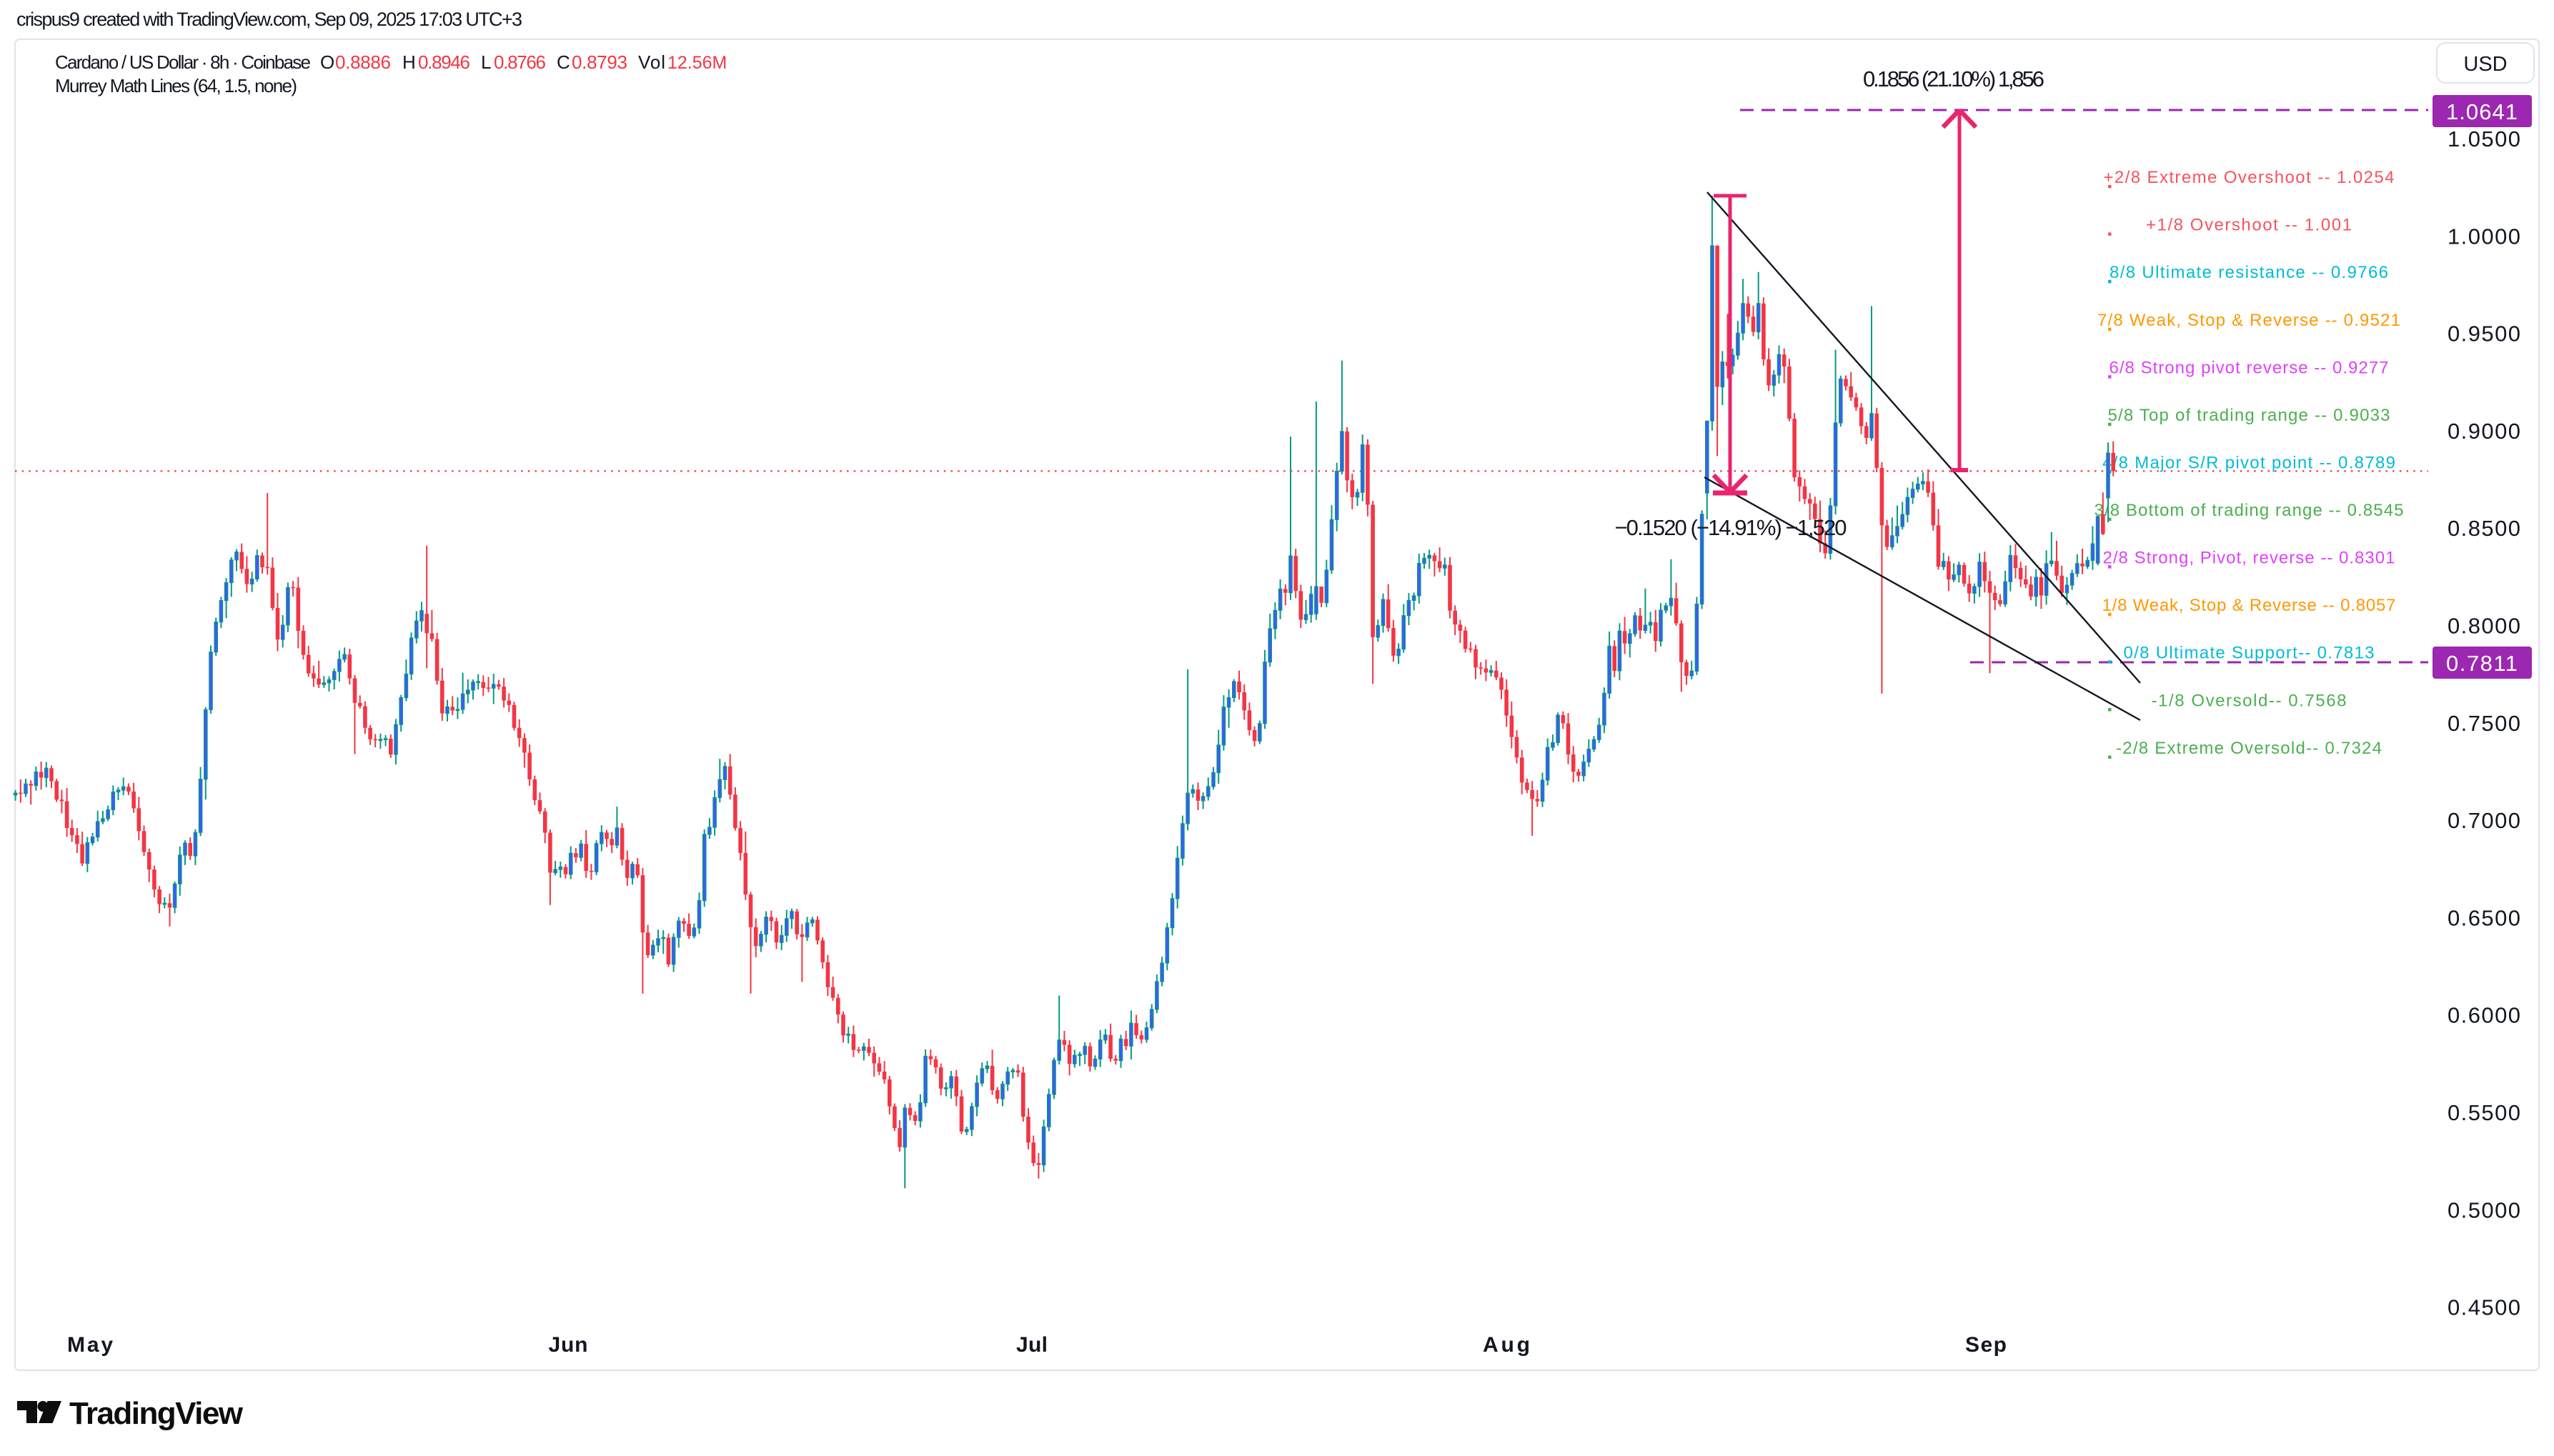  I want to click on svg-text: 0.4500, so click(2484, 1307).